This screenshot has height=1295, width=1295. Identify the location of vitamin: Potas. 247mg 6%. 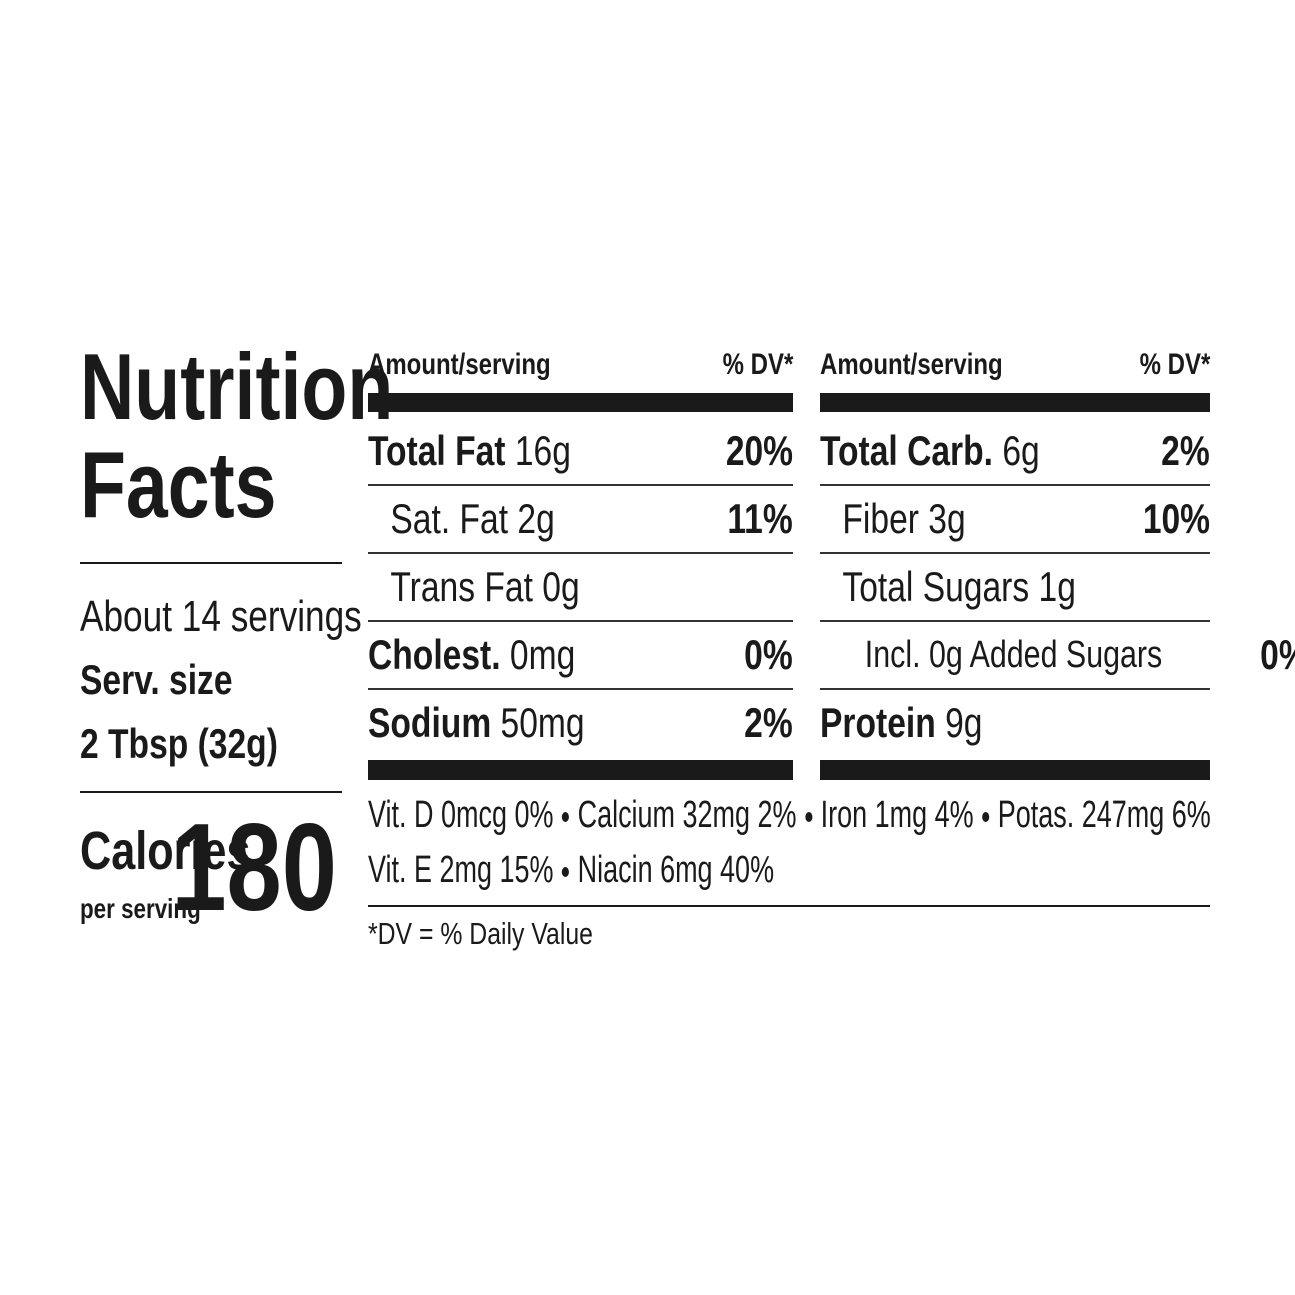
(1104, 815).